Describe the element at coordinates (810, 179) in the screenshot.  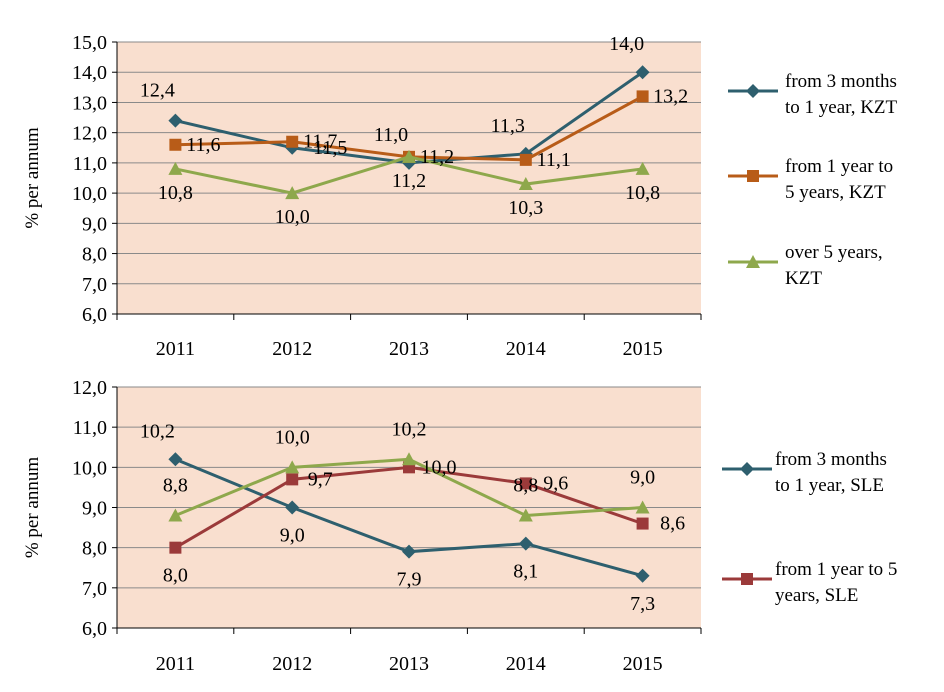
I see `legend-entry: from 1 year to 5 years, KZT` at that location.